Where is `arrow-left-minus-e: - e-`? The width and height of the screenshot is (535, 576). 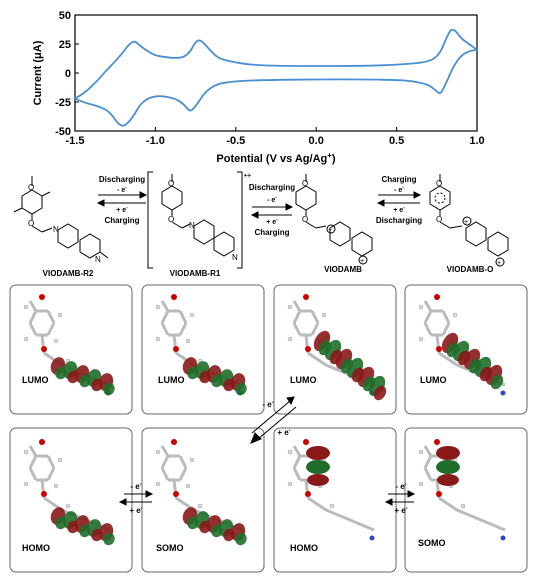
arrow-left-minus-e: - e- is located at coordinates (135, 486).